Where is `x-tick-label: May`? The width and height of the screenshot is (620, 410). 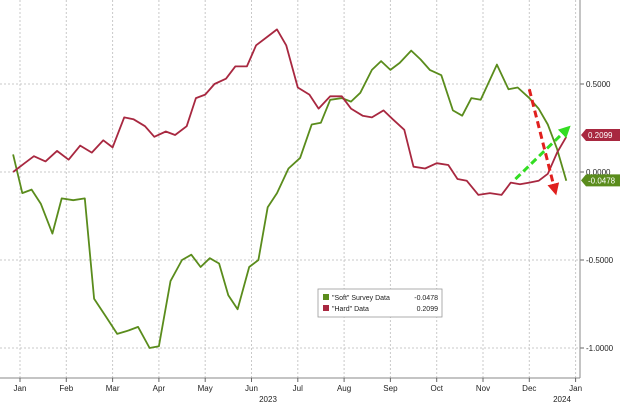 x-tick-label: May is located at coordinates (205, 388).